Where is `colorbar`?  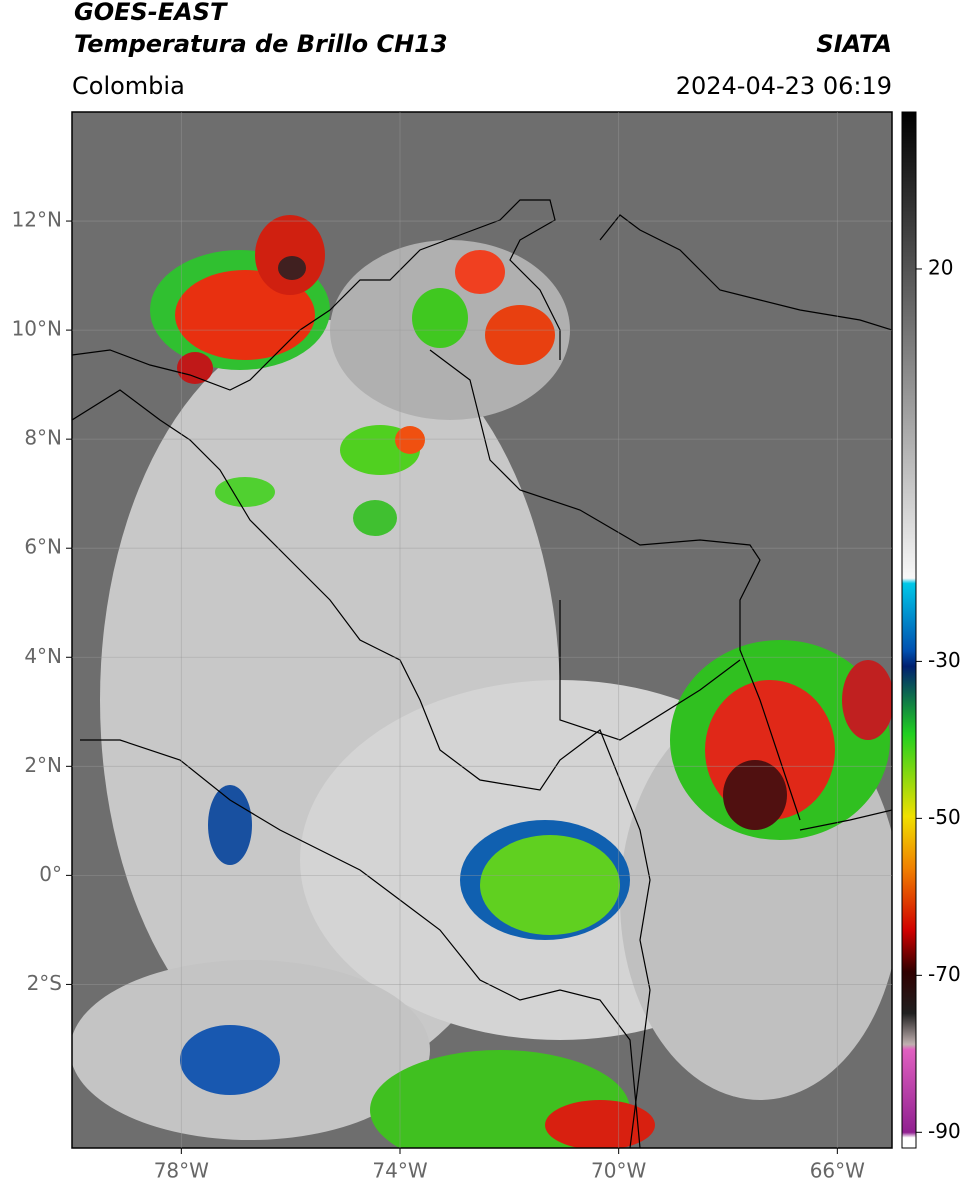
colorbar is located at coordinates (909, 630).